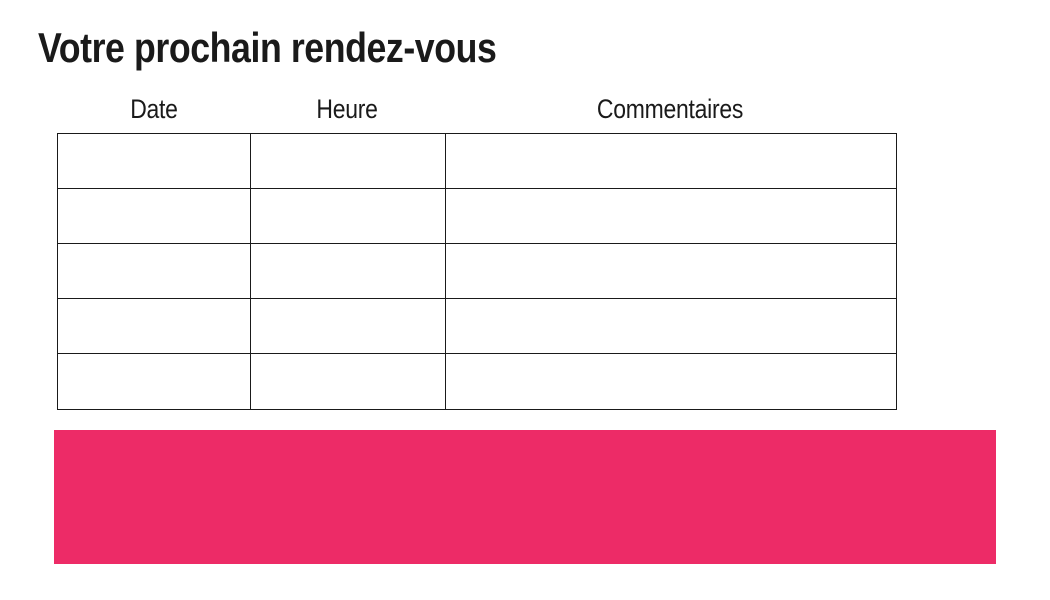 The height and width of the screenshot is (600, 1050). I want to click on table-column-headers: Date Heure Commentaires, so click(476, 109).